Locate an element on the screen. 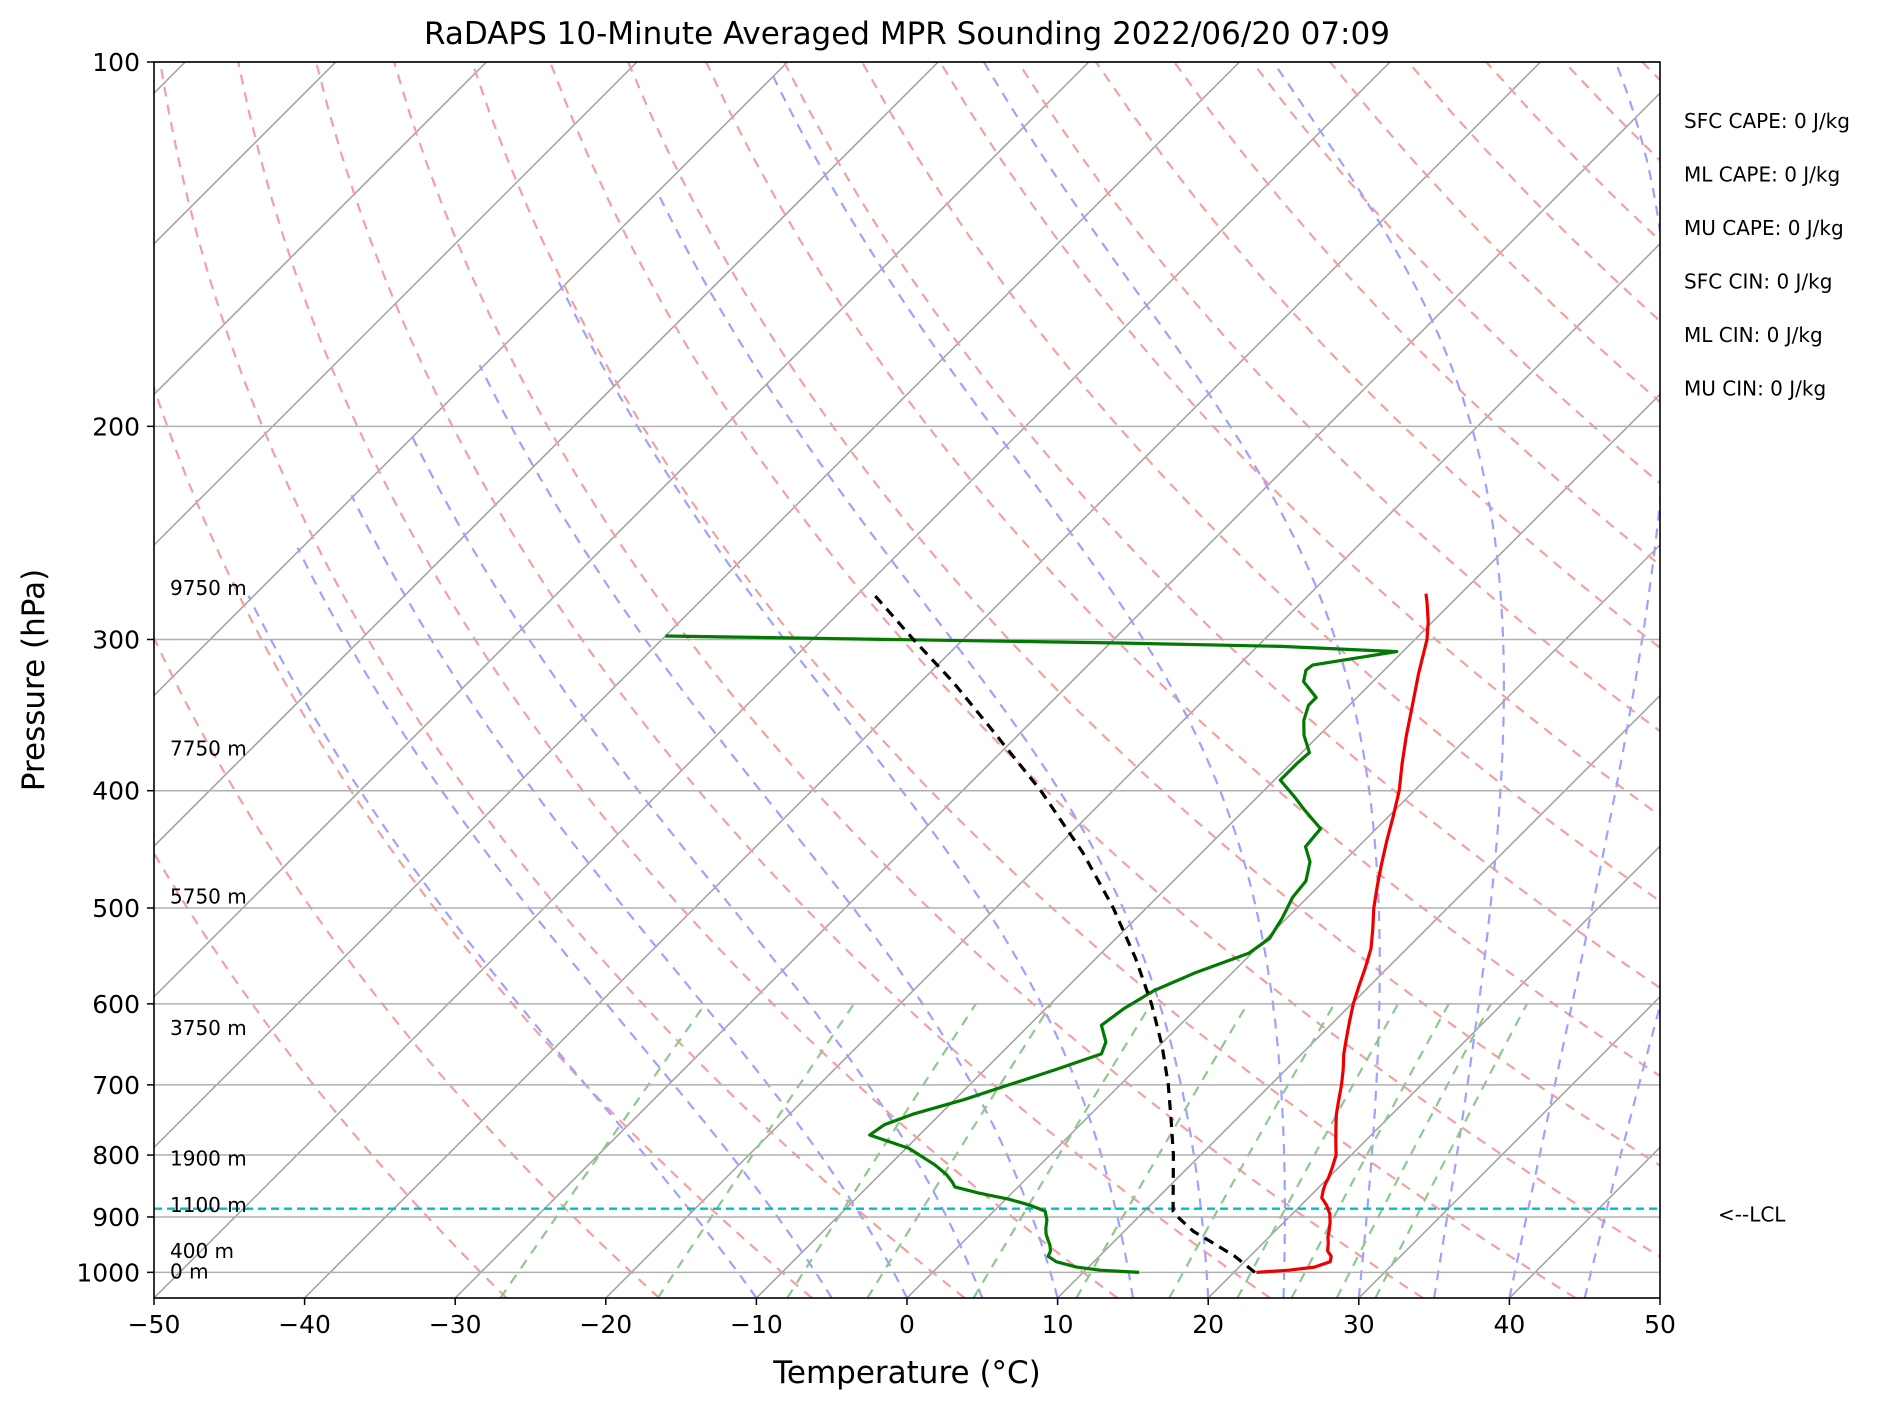 Image resolution: width=1882 pixels, height=1406 pixels. stability-index-label: ML CIN: 0 J/kg is located at coordinates (1753, 335).